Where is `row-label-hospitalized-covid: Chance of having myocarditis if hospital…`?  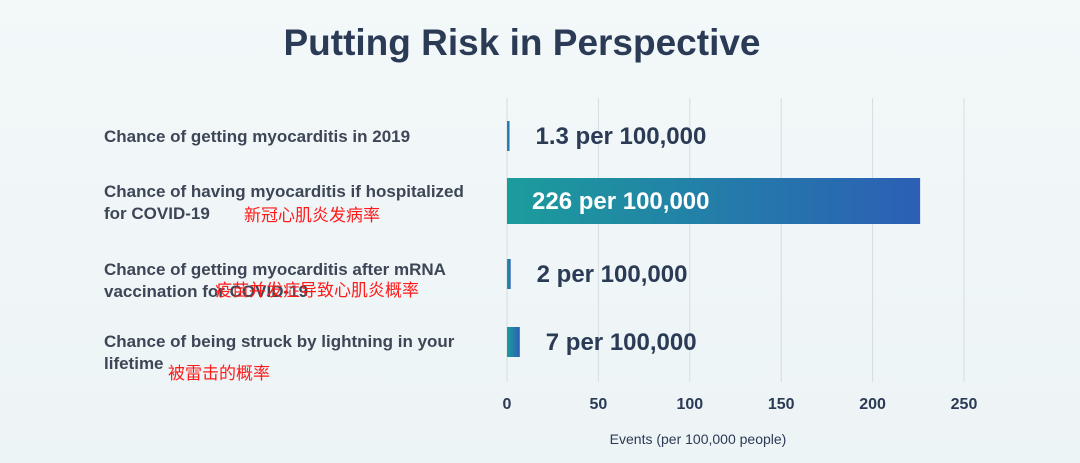
row-label-hospitalized-covid: Chance of having myocarditis if hospital… is located at coordinates (284, 202).